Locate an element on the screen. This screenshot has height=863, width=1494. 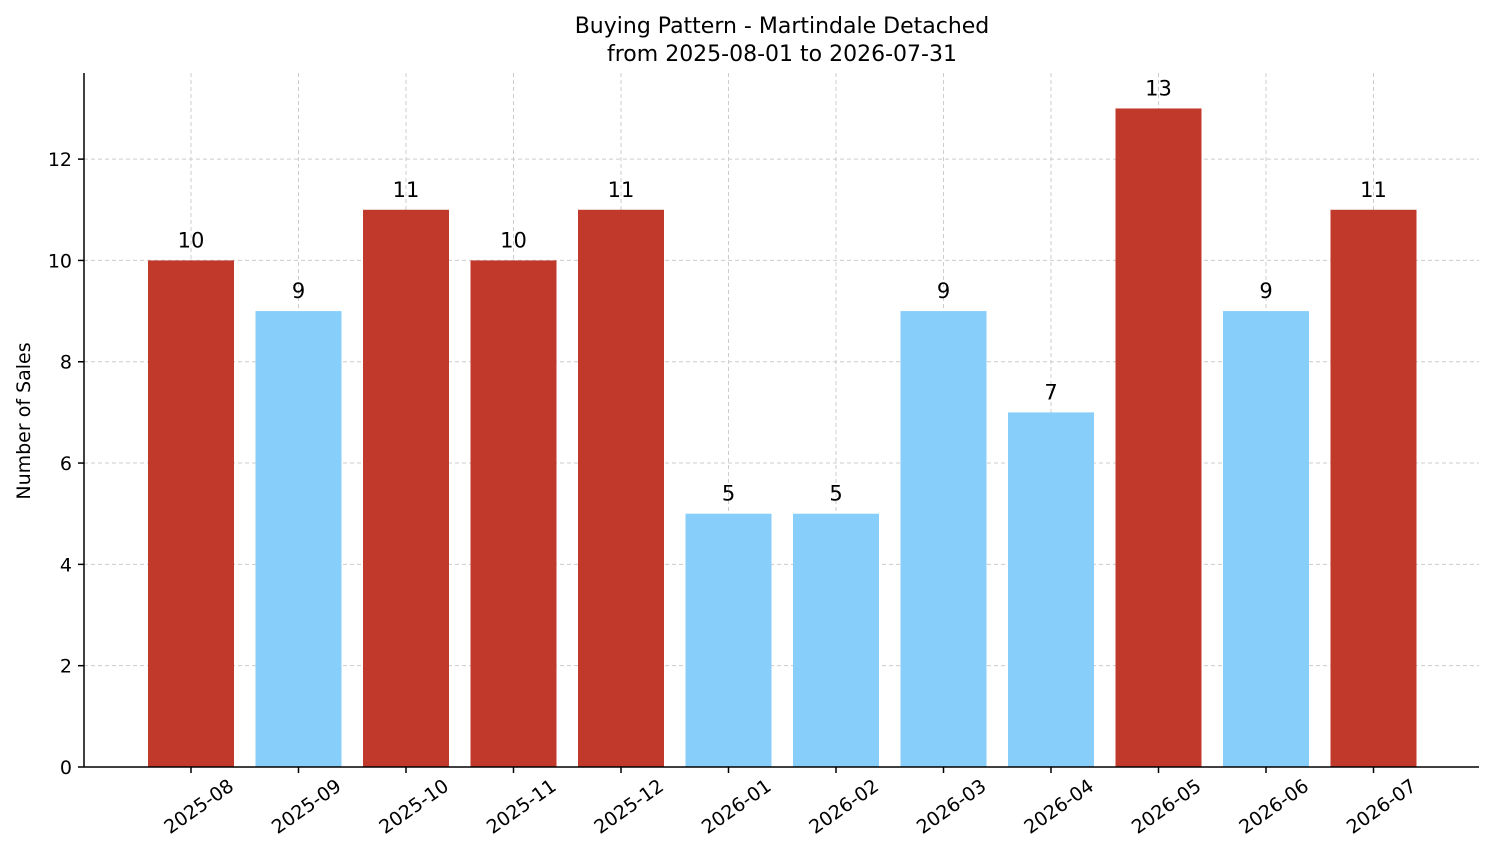
x-tick-label: 2026-02 is located at coordinates (844, 807).